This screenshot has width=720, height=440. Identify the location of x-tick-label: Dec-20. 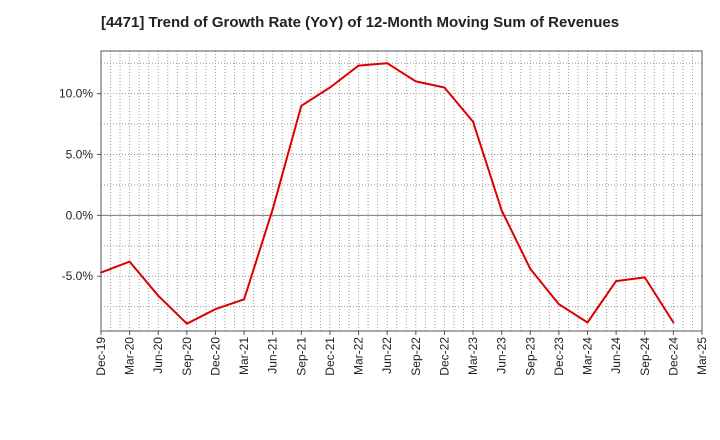
(215, 356).